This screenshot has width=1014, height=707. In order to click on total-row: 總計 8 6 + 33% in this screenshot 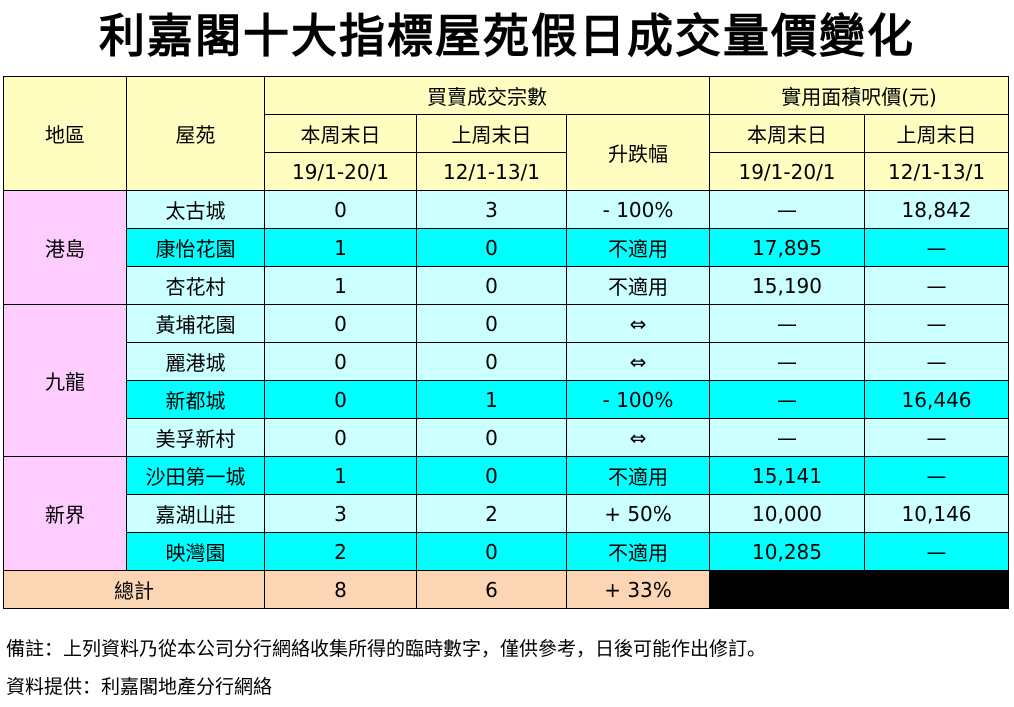, I will do `click(506, 589)`.